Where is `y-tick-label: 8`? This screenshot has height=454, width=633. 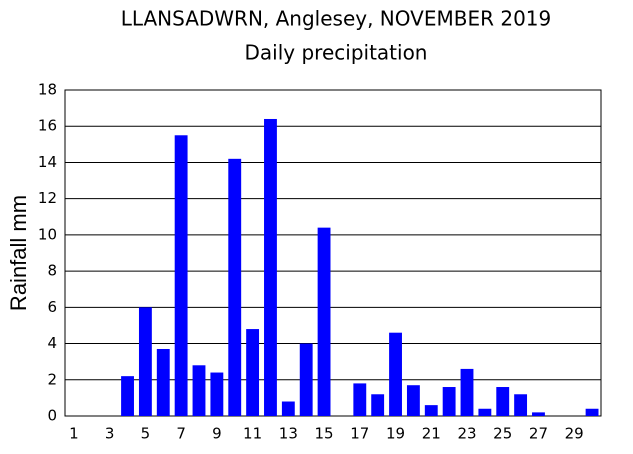
y-tick-label: 8 is located at coordinates (52, 271).